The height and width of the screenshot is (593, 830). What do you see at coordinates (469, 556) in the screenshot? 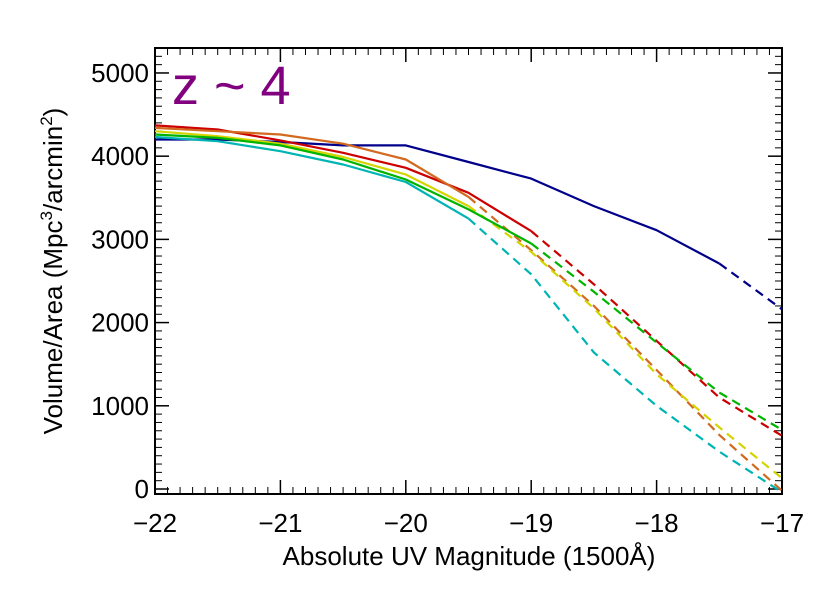
I see `x-axis-title: Absolute UV Magnitude (1500Å)` at bounding box center [469, 556].